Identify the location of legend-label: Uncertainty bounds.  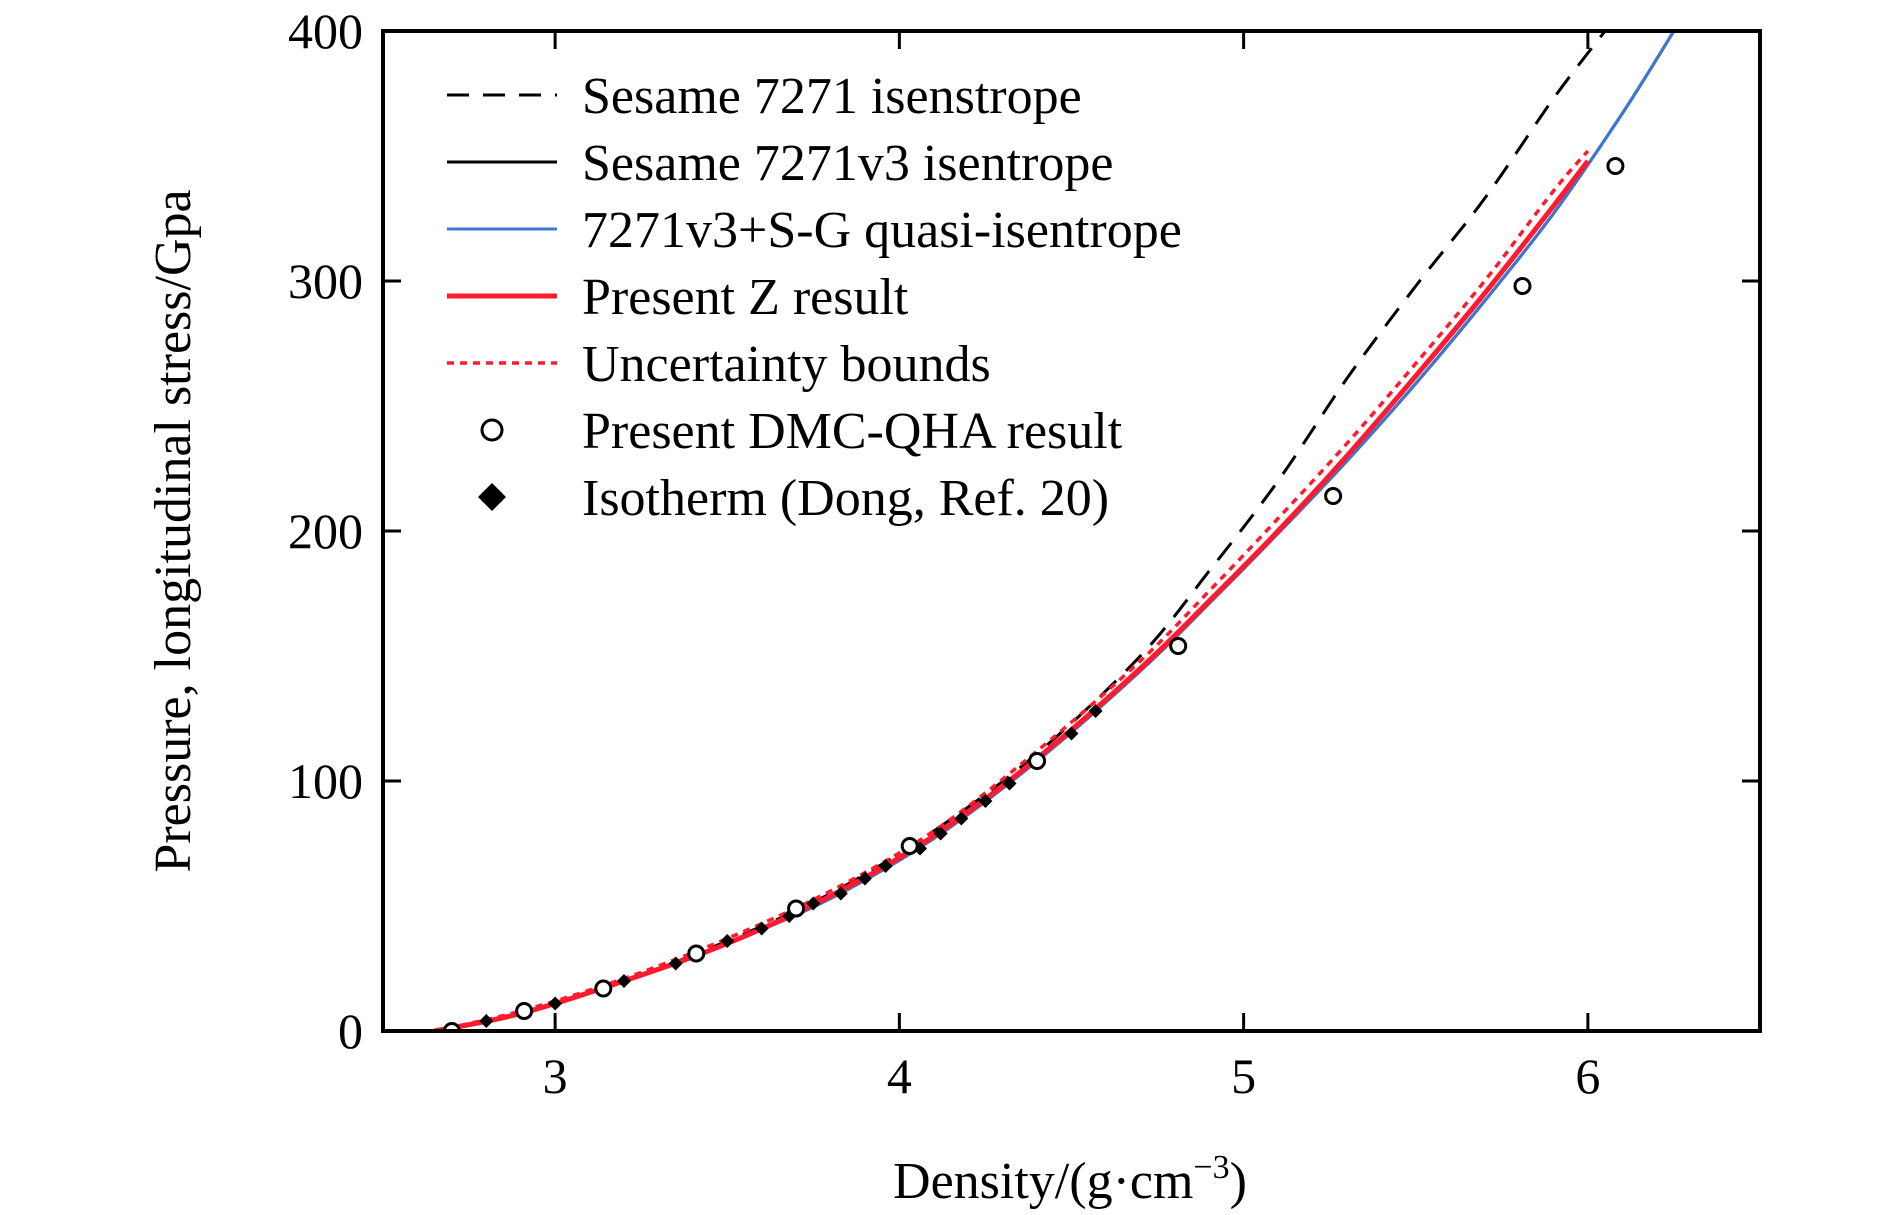
(786, 364).